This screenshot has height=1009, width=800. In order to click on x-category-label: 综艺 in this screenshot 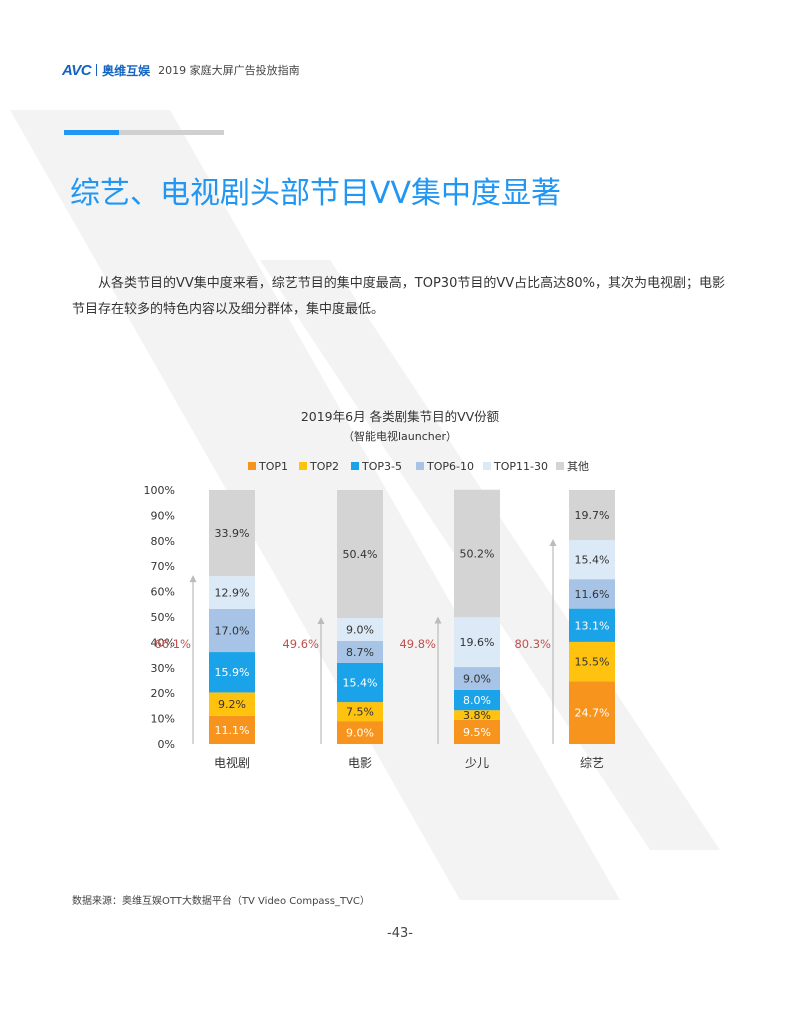, I will do `click(592, 763)`.